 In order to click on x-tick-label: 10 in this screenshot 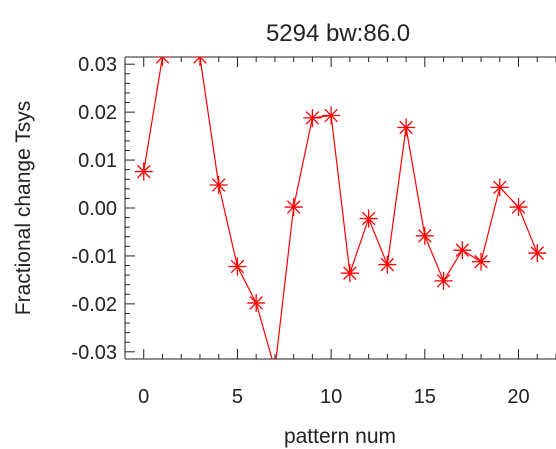, I will do `click(331, 397)`.